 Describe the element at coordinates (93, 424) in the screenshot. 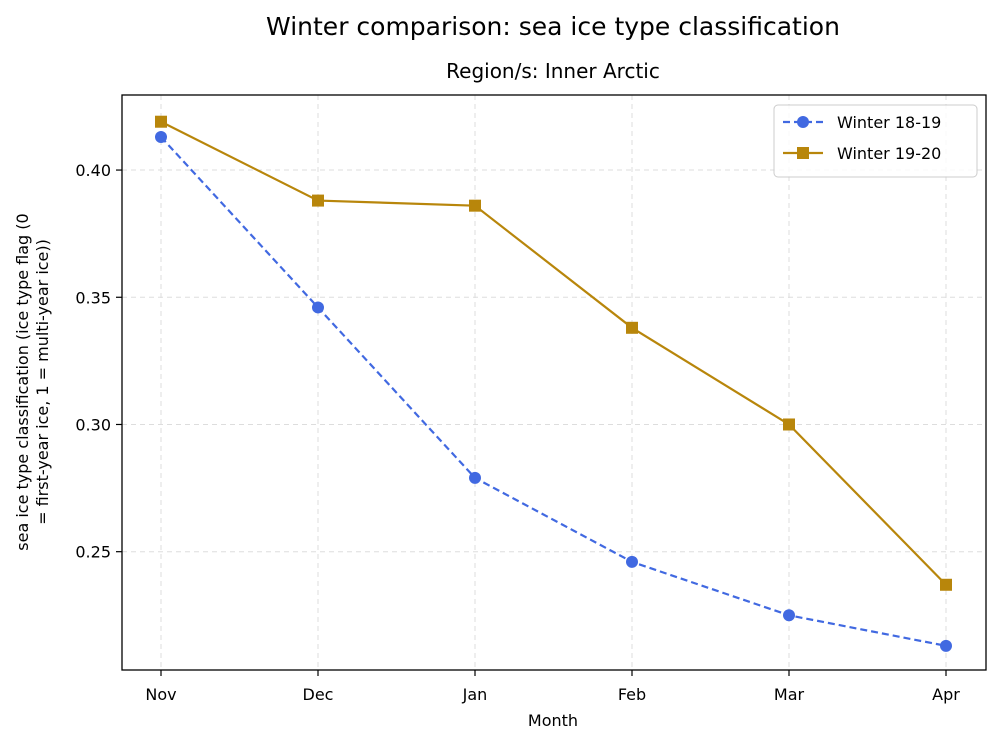

I see `y-tick-label: 0.30` at that location.